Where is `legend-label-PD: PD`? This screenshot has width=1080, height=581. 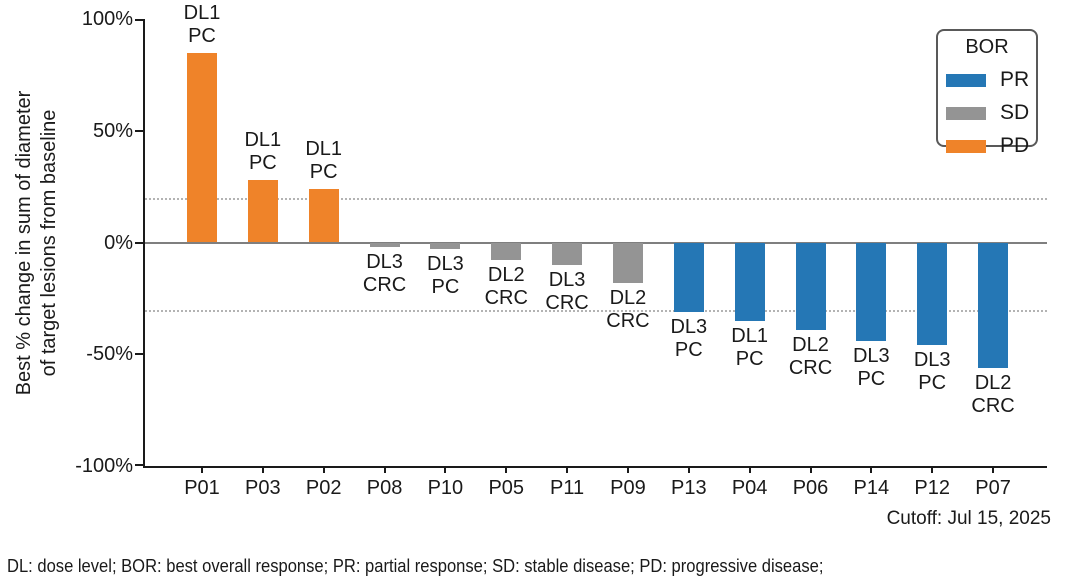 legend-label-PD: PD is located at coordinates (1015, 145).